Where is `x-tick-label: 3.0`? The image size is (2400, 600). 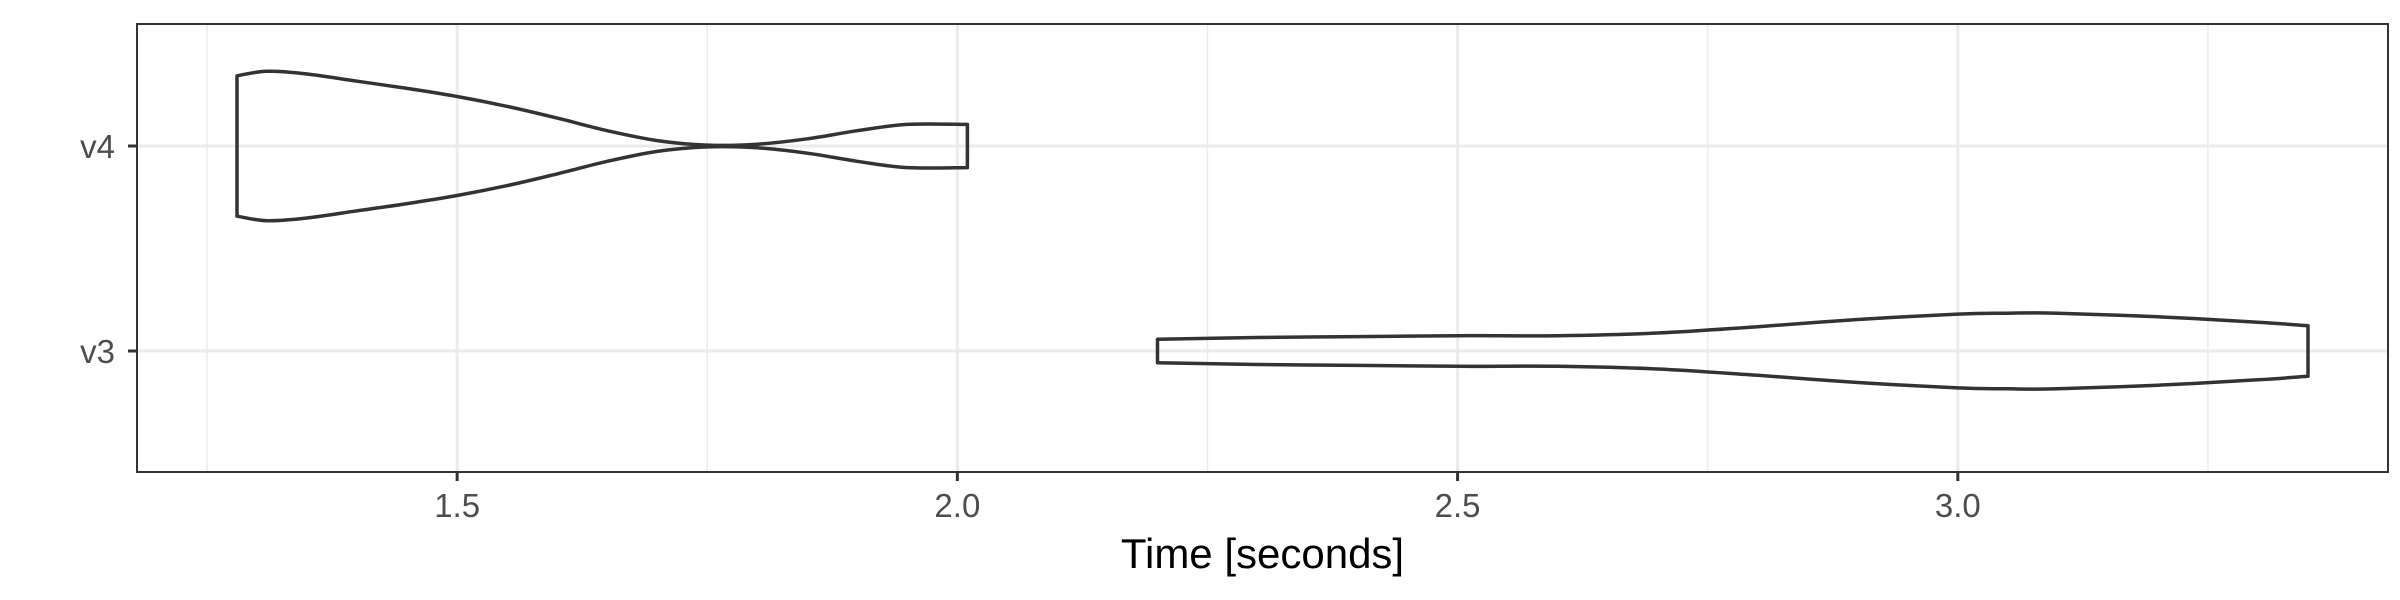
x-tick-label: 3.0 is located at coordinates (1958, 505).